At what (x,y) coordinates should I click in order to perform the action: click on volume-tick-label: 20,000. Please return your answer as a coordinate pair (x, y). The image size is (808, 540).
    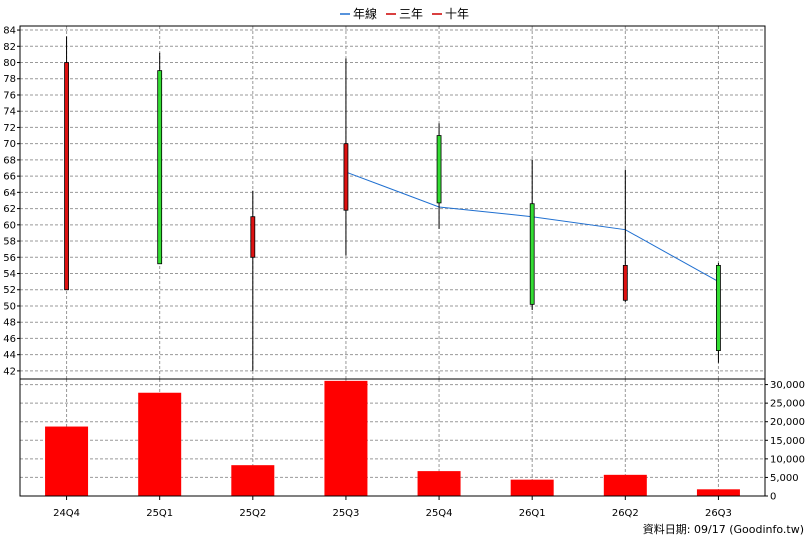
    Looking at the image, I should click on (787, 422).